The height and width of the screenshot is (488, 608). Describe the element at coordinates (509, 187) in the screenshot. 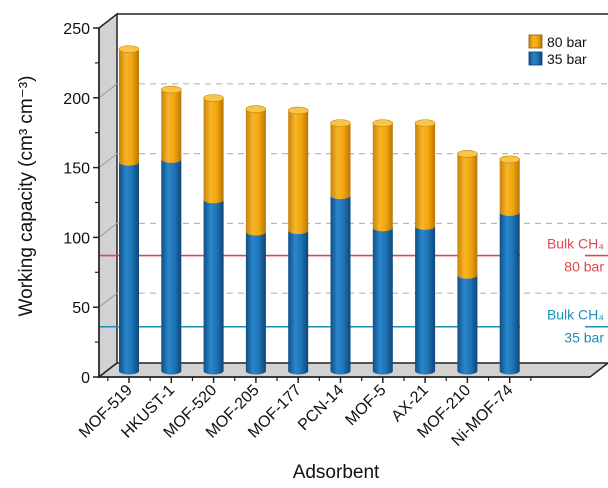

I see `bar-ni-mof-74-80-bar` at that location.